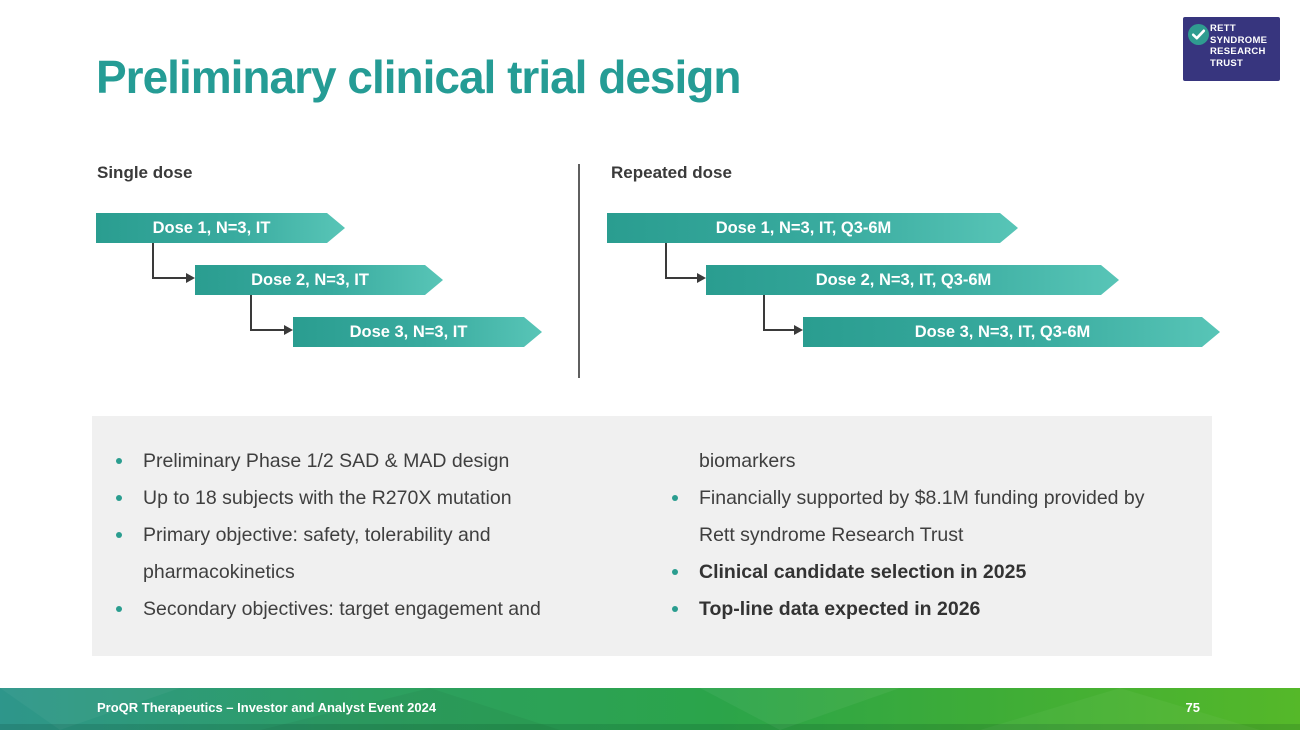 Image resolution: width=1300 pixels, height=730 pixels. What do you see at coordinates (1011, 332) in the screenshot?
I see `repeated-dose-arrow-3: Dose 3, N=3, IT, Q3-6M` at bounding box center [1011, 332].